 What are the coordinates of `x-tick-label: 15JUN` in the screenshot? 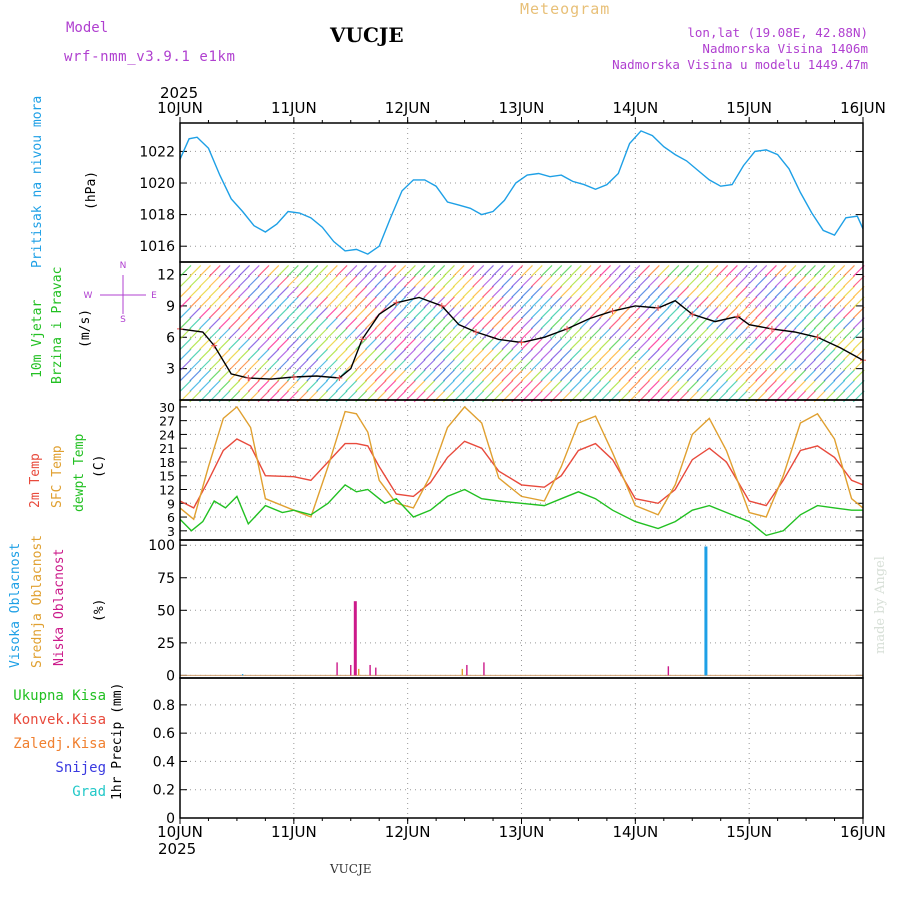 It's located at (749, 832).